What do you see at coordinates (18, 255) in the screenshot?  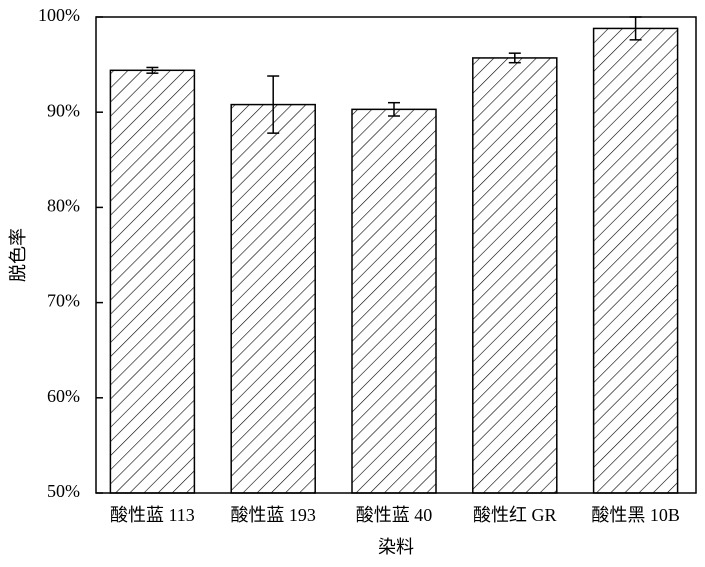 I see `y-axis-label: 脱色率` at bounding box center [18, 255].